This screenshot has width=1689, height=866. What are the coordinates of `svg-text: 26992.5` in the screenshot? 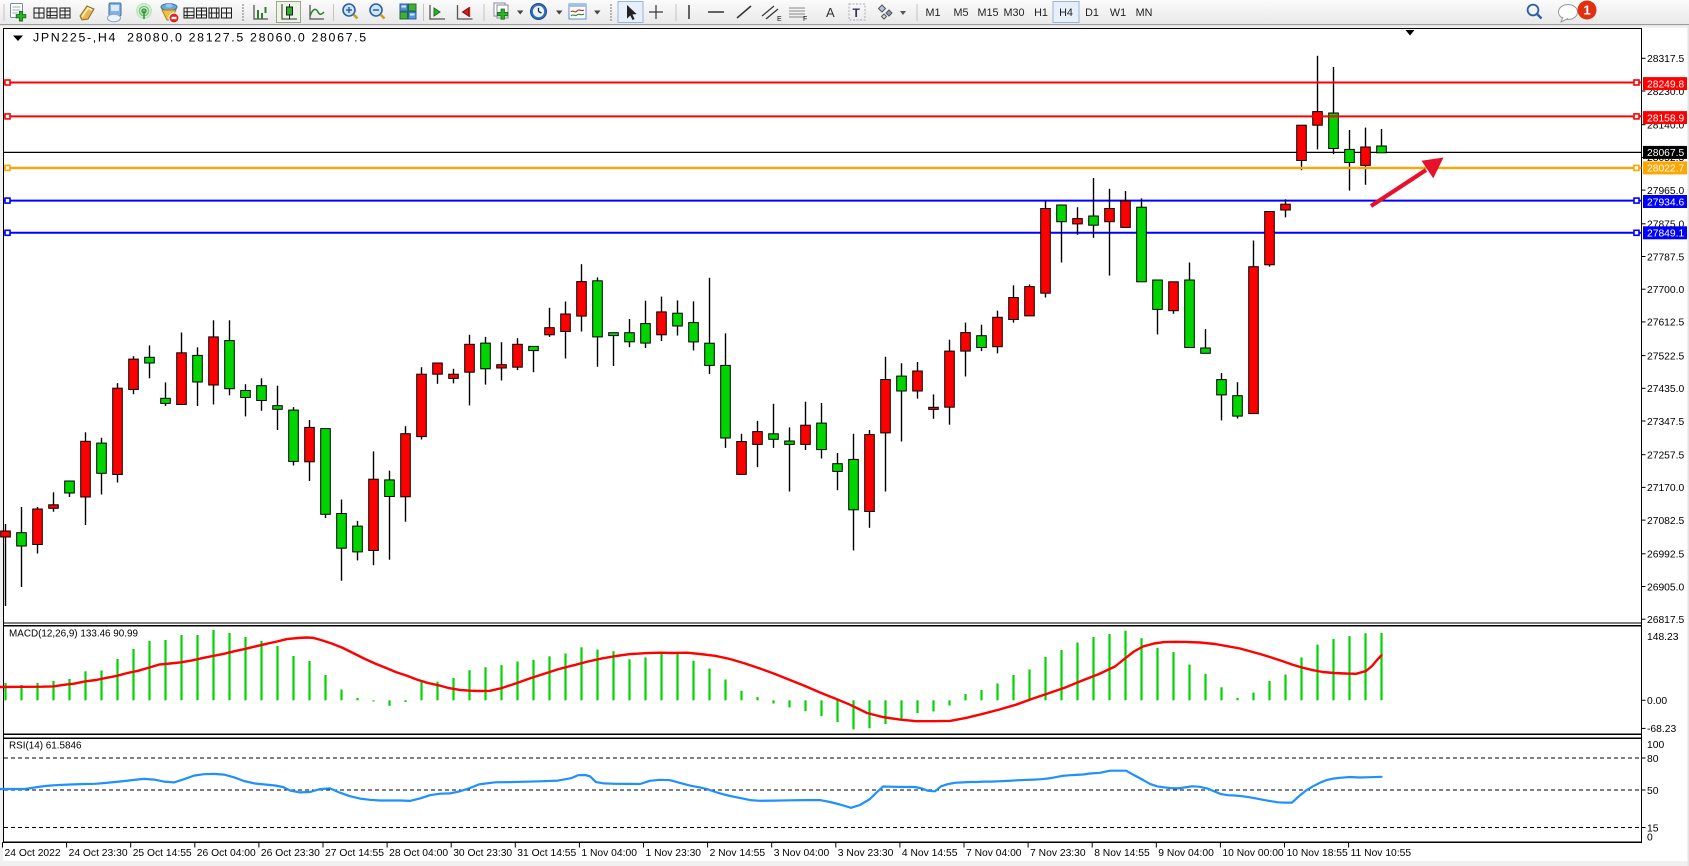 It's located at (1665, 555).